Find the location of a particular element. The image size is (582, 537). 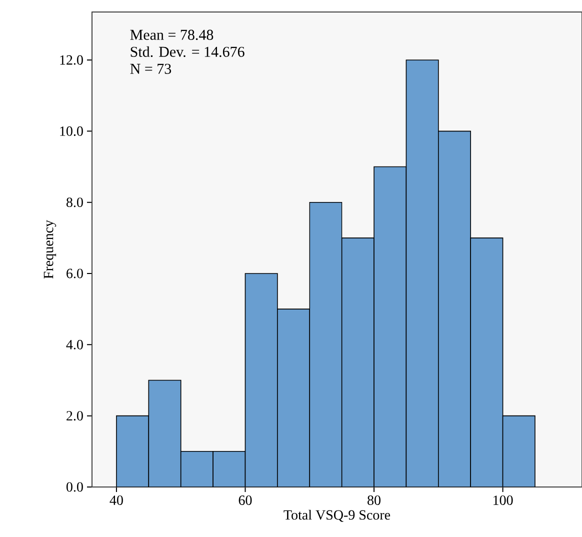

x-tick-label: 80 is located at coordinates (374, 500).